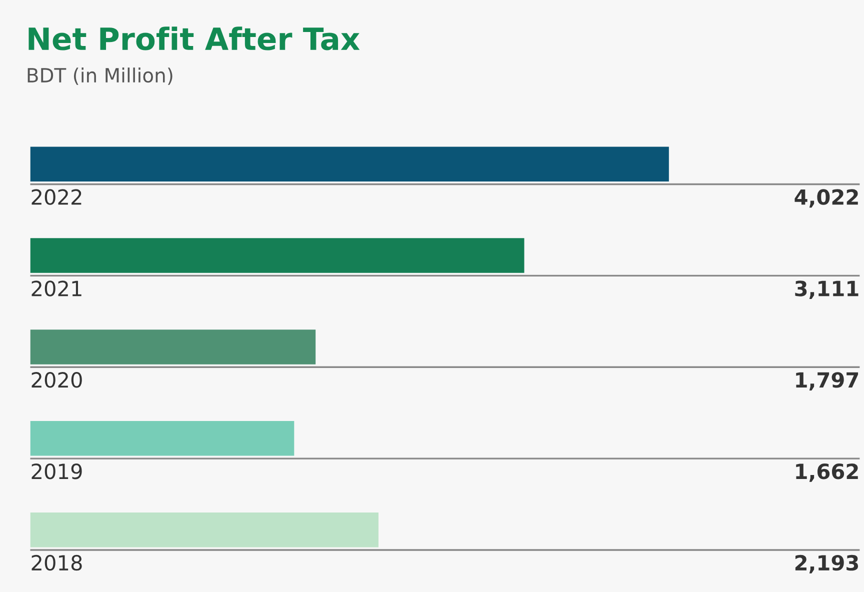  What do you see at coordinates (827, 381) in the screenshot?
I see `data-label: 1,797` at bounding box center [827, 381].